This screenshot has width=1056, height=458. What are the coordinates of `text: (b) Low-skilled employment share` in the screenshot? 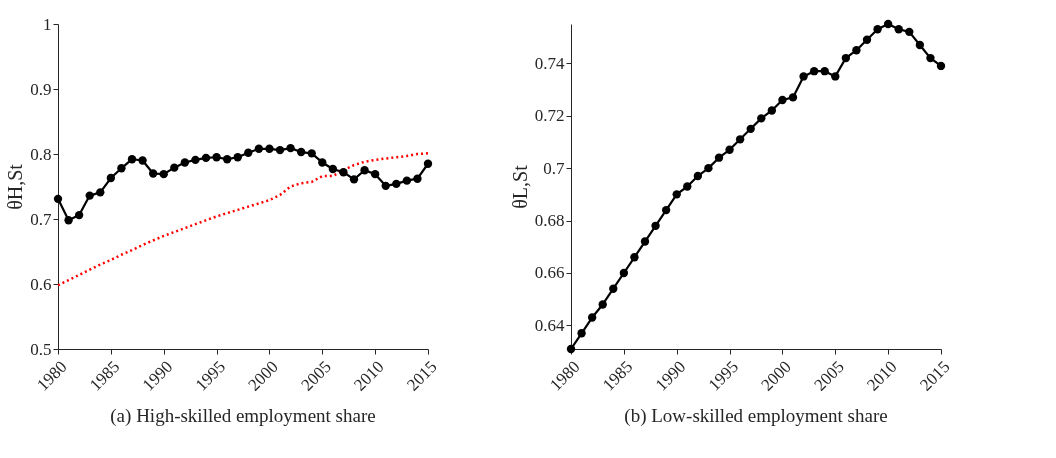 It's located at (756, 416).